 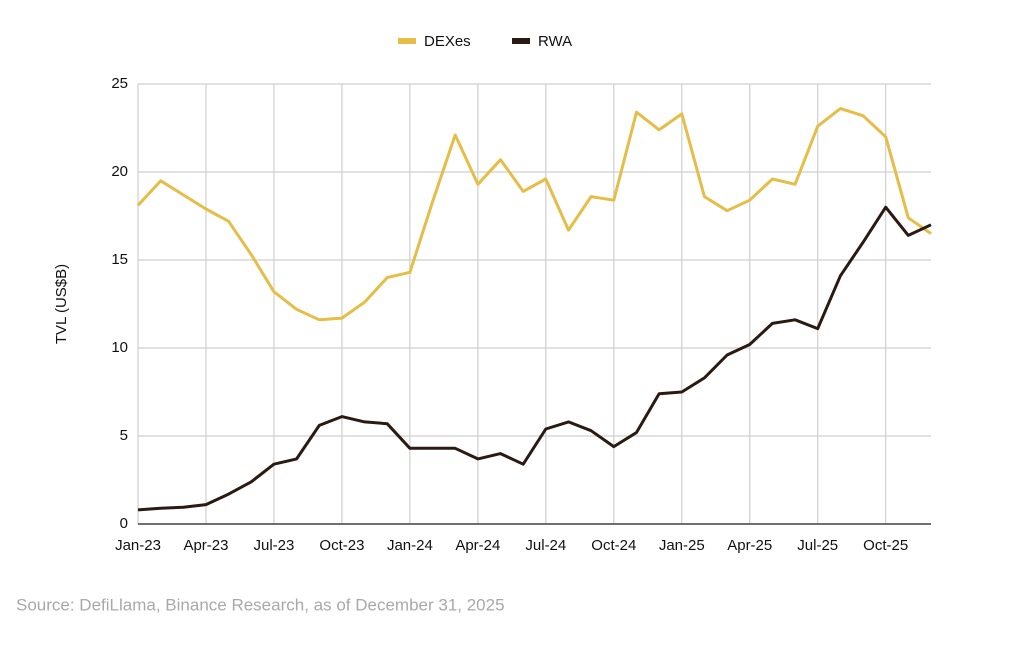 What do you see at coordinates (545, 545) in the screenshot?
I see `x-tick-label: Jul-24` at bounding box center [545, 545].